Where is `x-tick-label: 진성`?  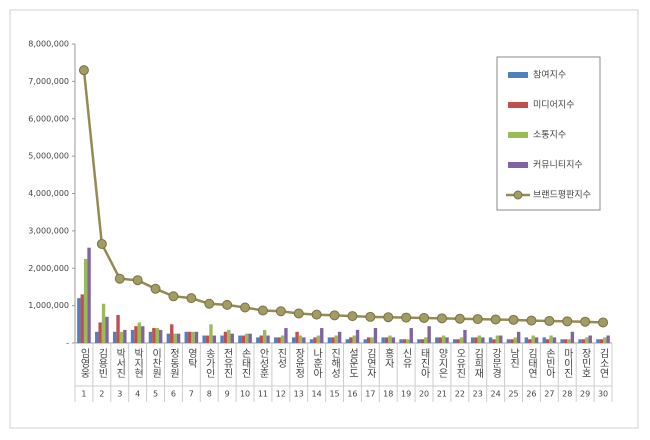 x-tick-label: 진성 is located at coordinates (281, 358).